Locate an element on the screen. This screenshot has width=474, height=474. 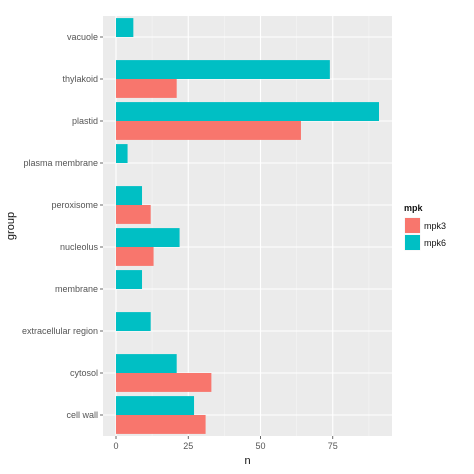
legend: mpk mpk3 mpk6 is located at coordinates (424, 227).